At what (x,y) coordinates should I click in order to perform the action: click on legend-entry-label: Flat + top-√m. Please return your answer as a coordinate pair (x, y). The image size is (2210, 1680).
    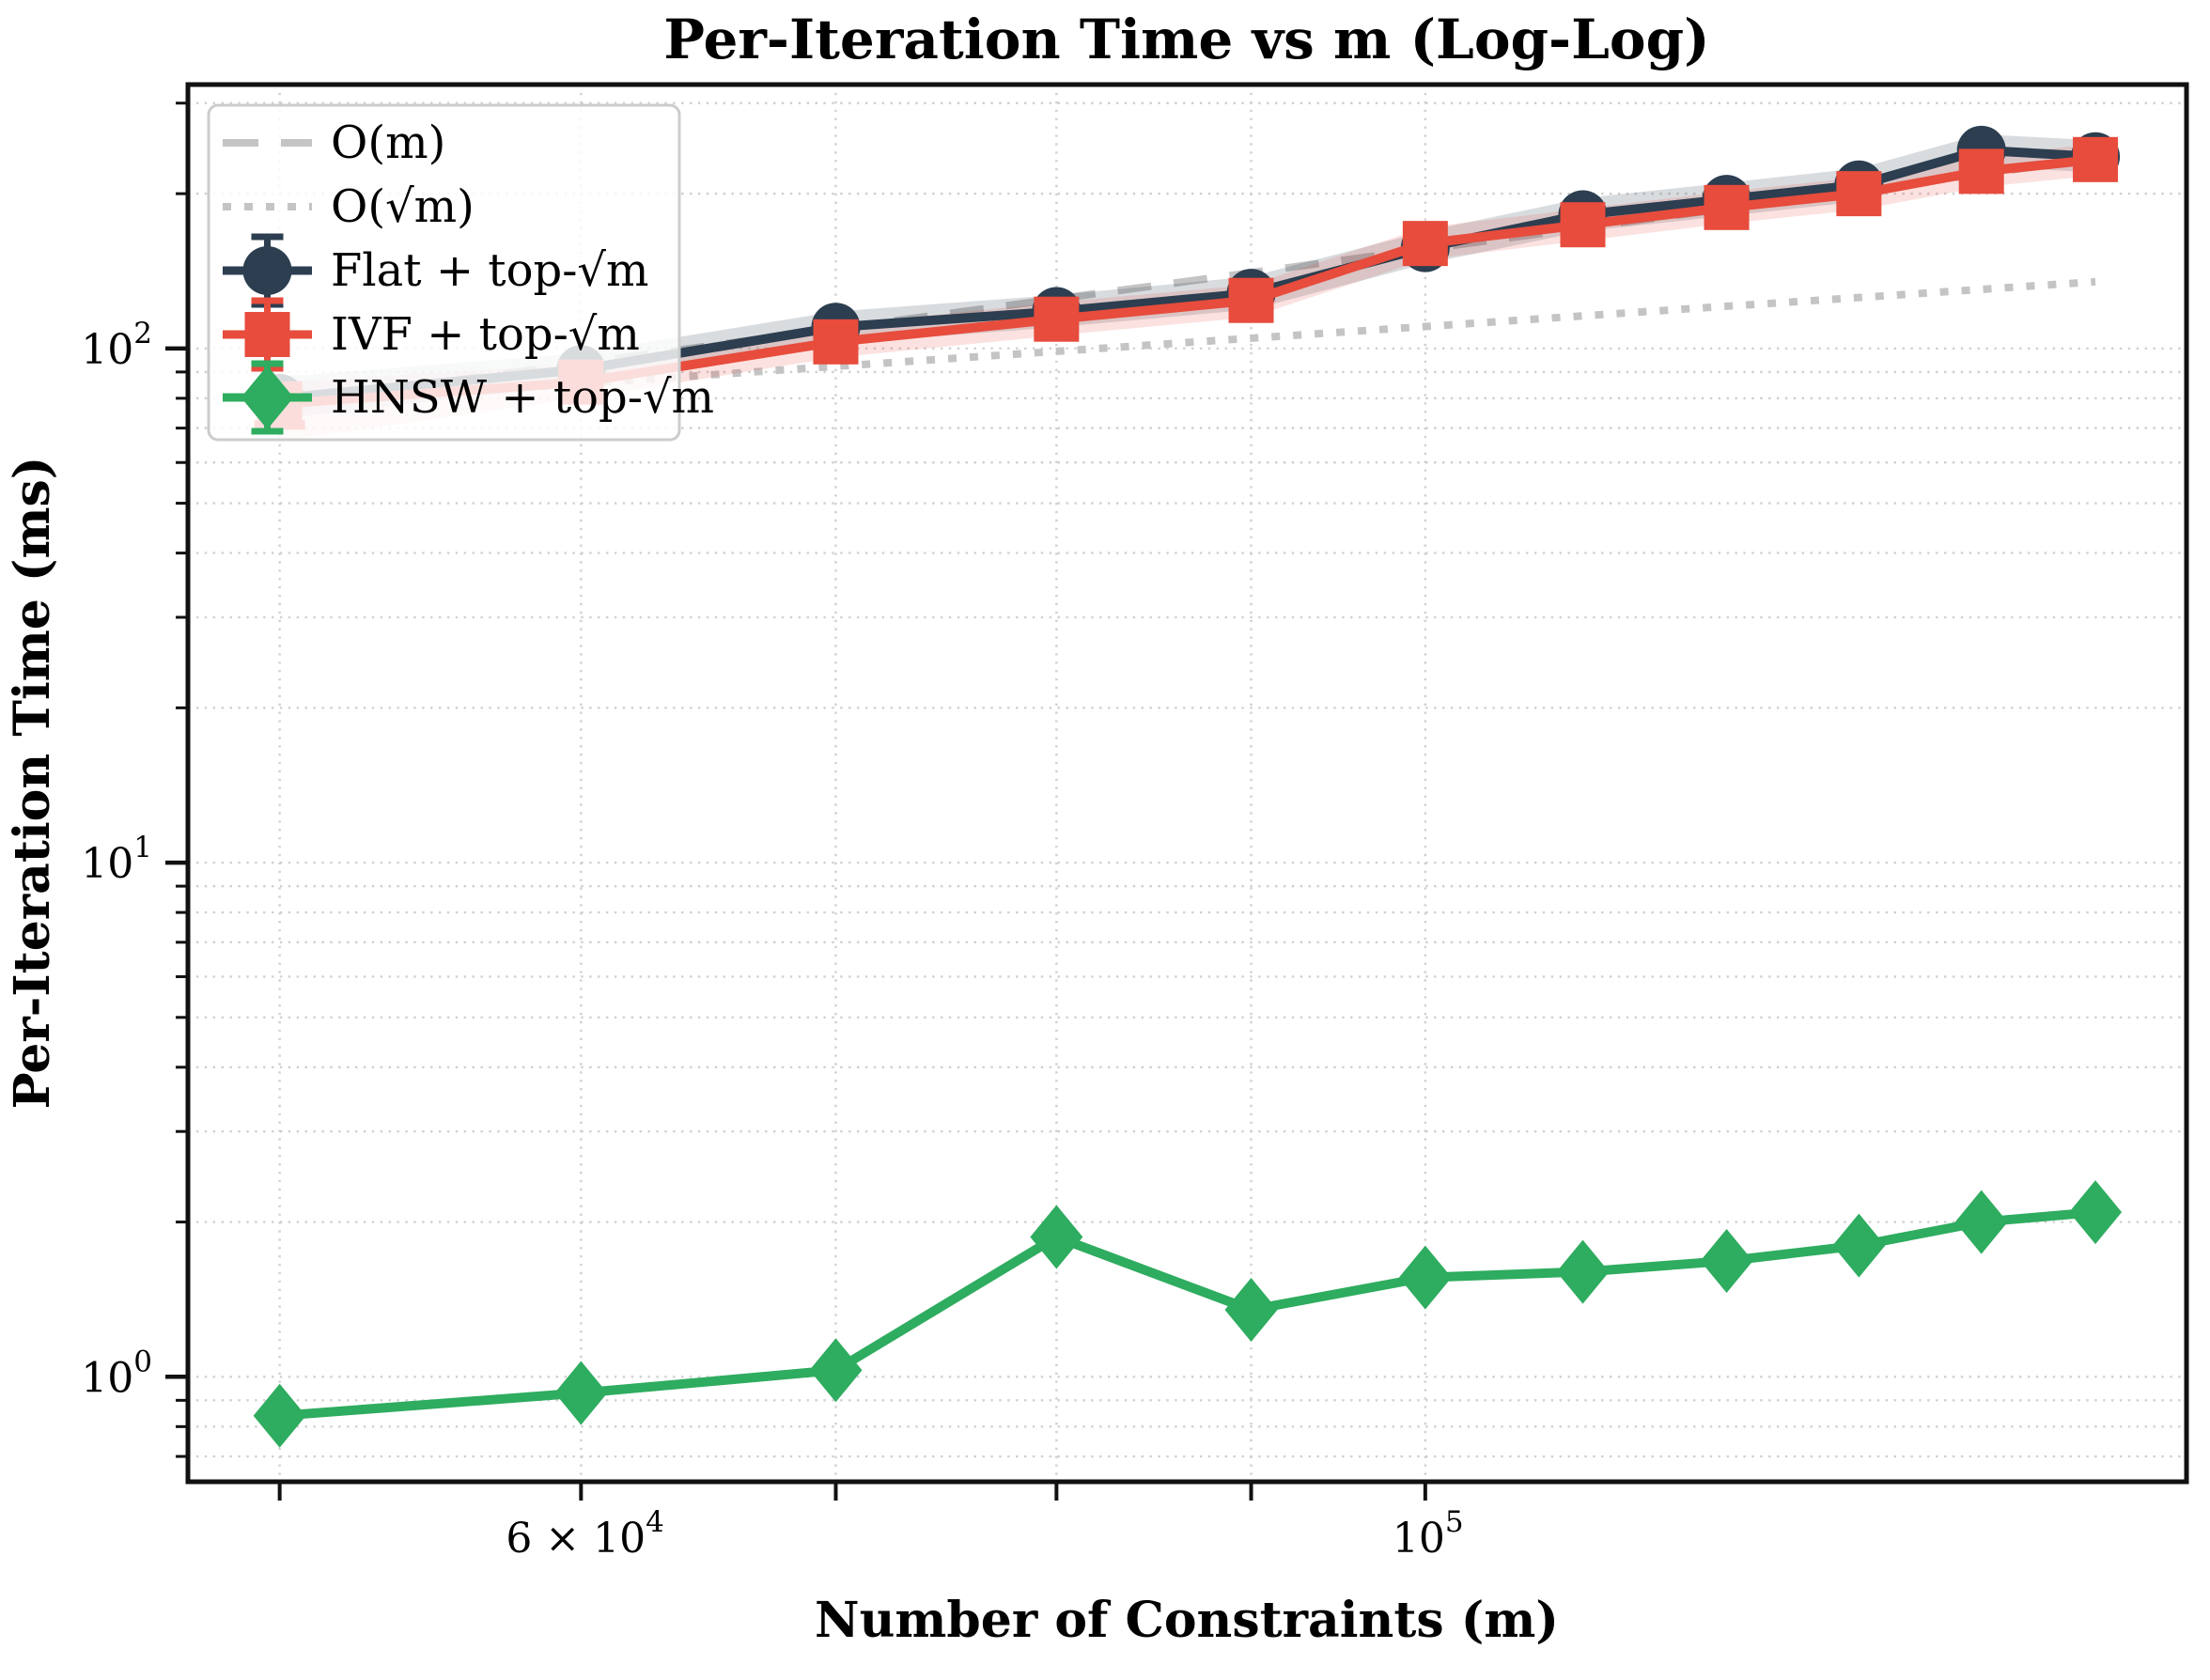
    Looking at the image, I should click on (490, 270).